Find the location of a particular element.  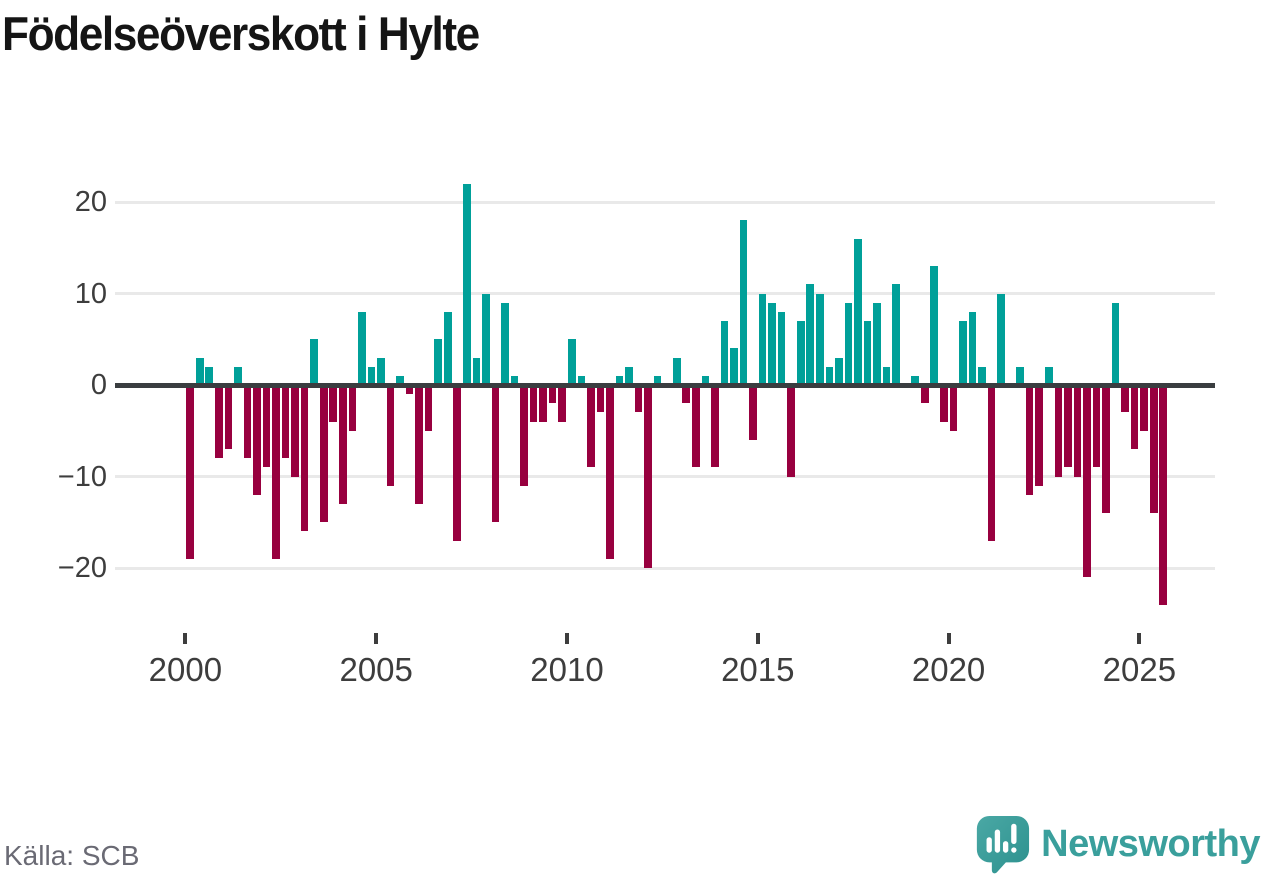

x-axis-label-2020: 2020 is located at coordinates (948, 669).